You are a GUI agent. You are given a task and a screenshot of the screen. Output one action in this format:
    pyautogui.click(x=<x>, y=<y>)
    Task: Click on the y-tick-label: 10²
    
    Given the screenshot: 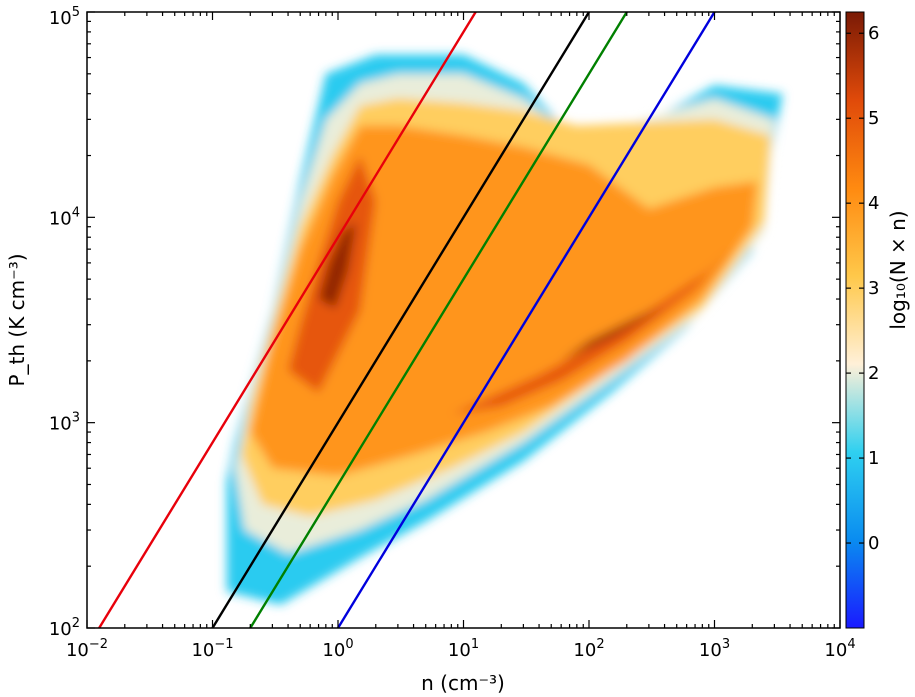 What is the action you would take?
    pyautogui.click(x=64, y=628)
    